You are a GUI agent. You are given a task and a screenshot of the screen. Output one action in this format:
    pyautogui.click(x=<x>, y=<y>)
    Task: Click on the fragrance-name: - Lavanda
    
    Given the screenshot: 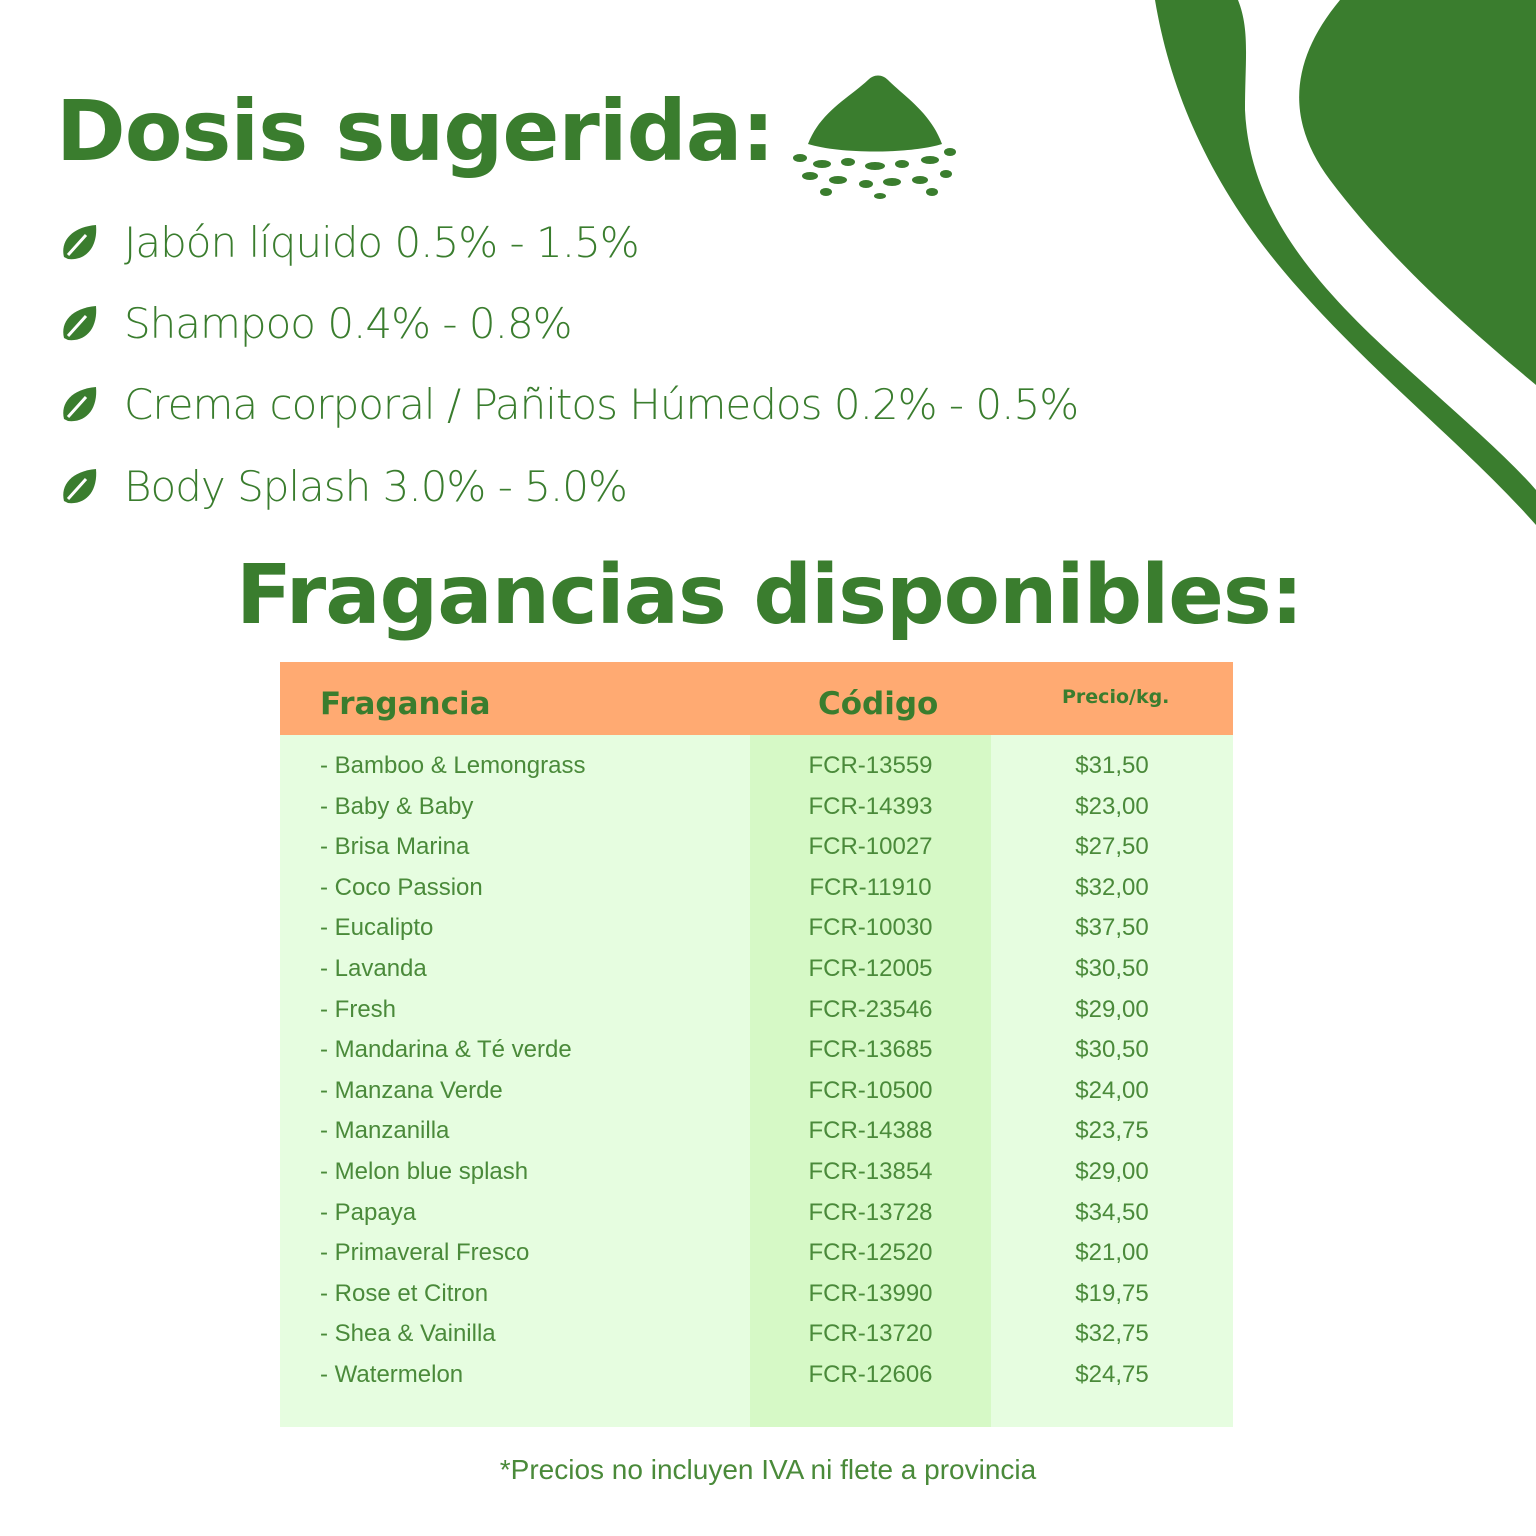 What is the action you would take?
    pyautogui.click(x=373, y=968)
    